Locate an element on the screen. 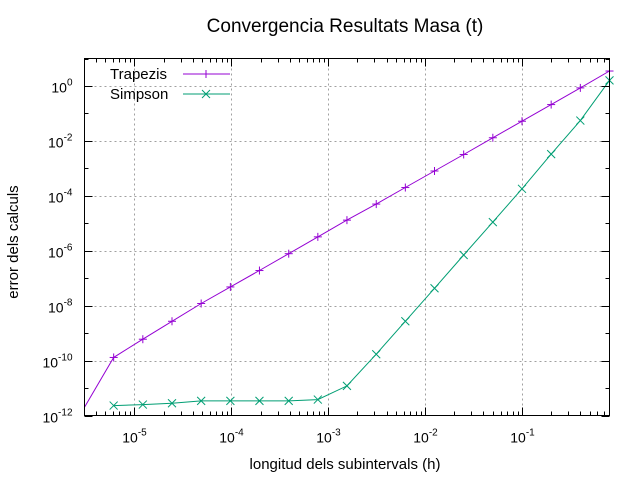 The image size is (640, 480). x-tick-label: 10⁻⁵ is located at coordinates (134, 437).